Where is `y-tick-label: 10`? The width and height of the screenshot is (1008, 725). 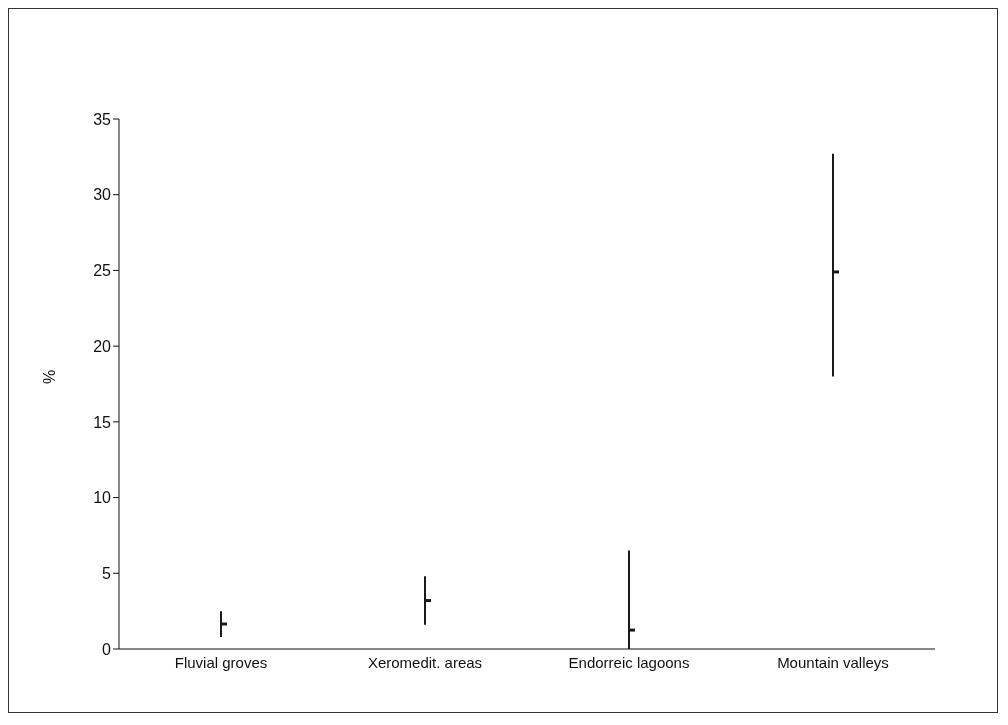 y-tick-label: 10 is located at coordinates (102, 498).